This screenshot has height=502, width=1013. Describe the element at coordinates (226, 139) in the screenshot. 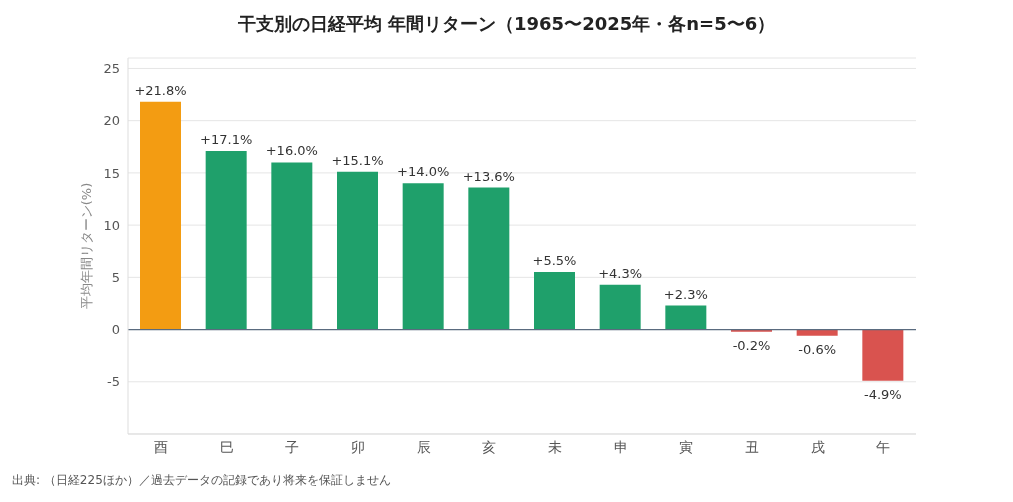

I see `data-label: +17.1%` at that location.